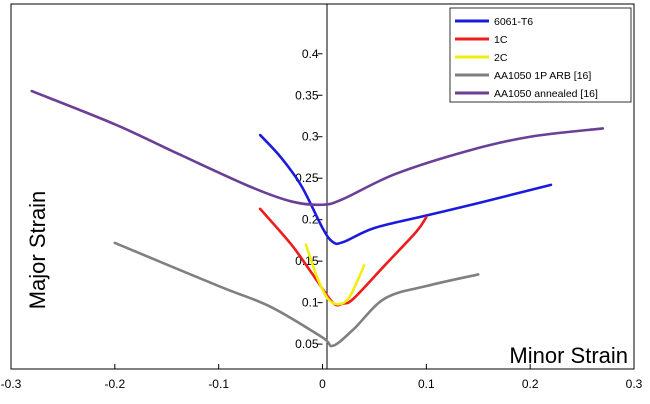 The width and height of the screenshot is (650, 404). I want to click on legend-label: 2C, so click(501, 58).